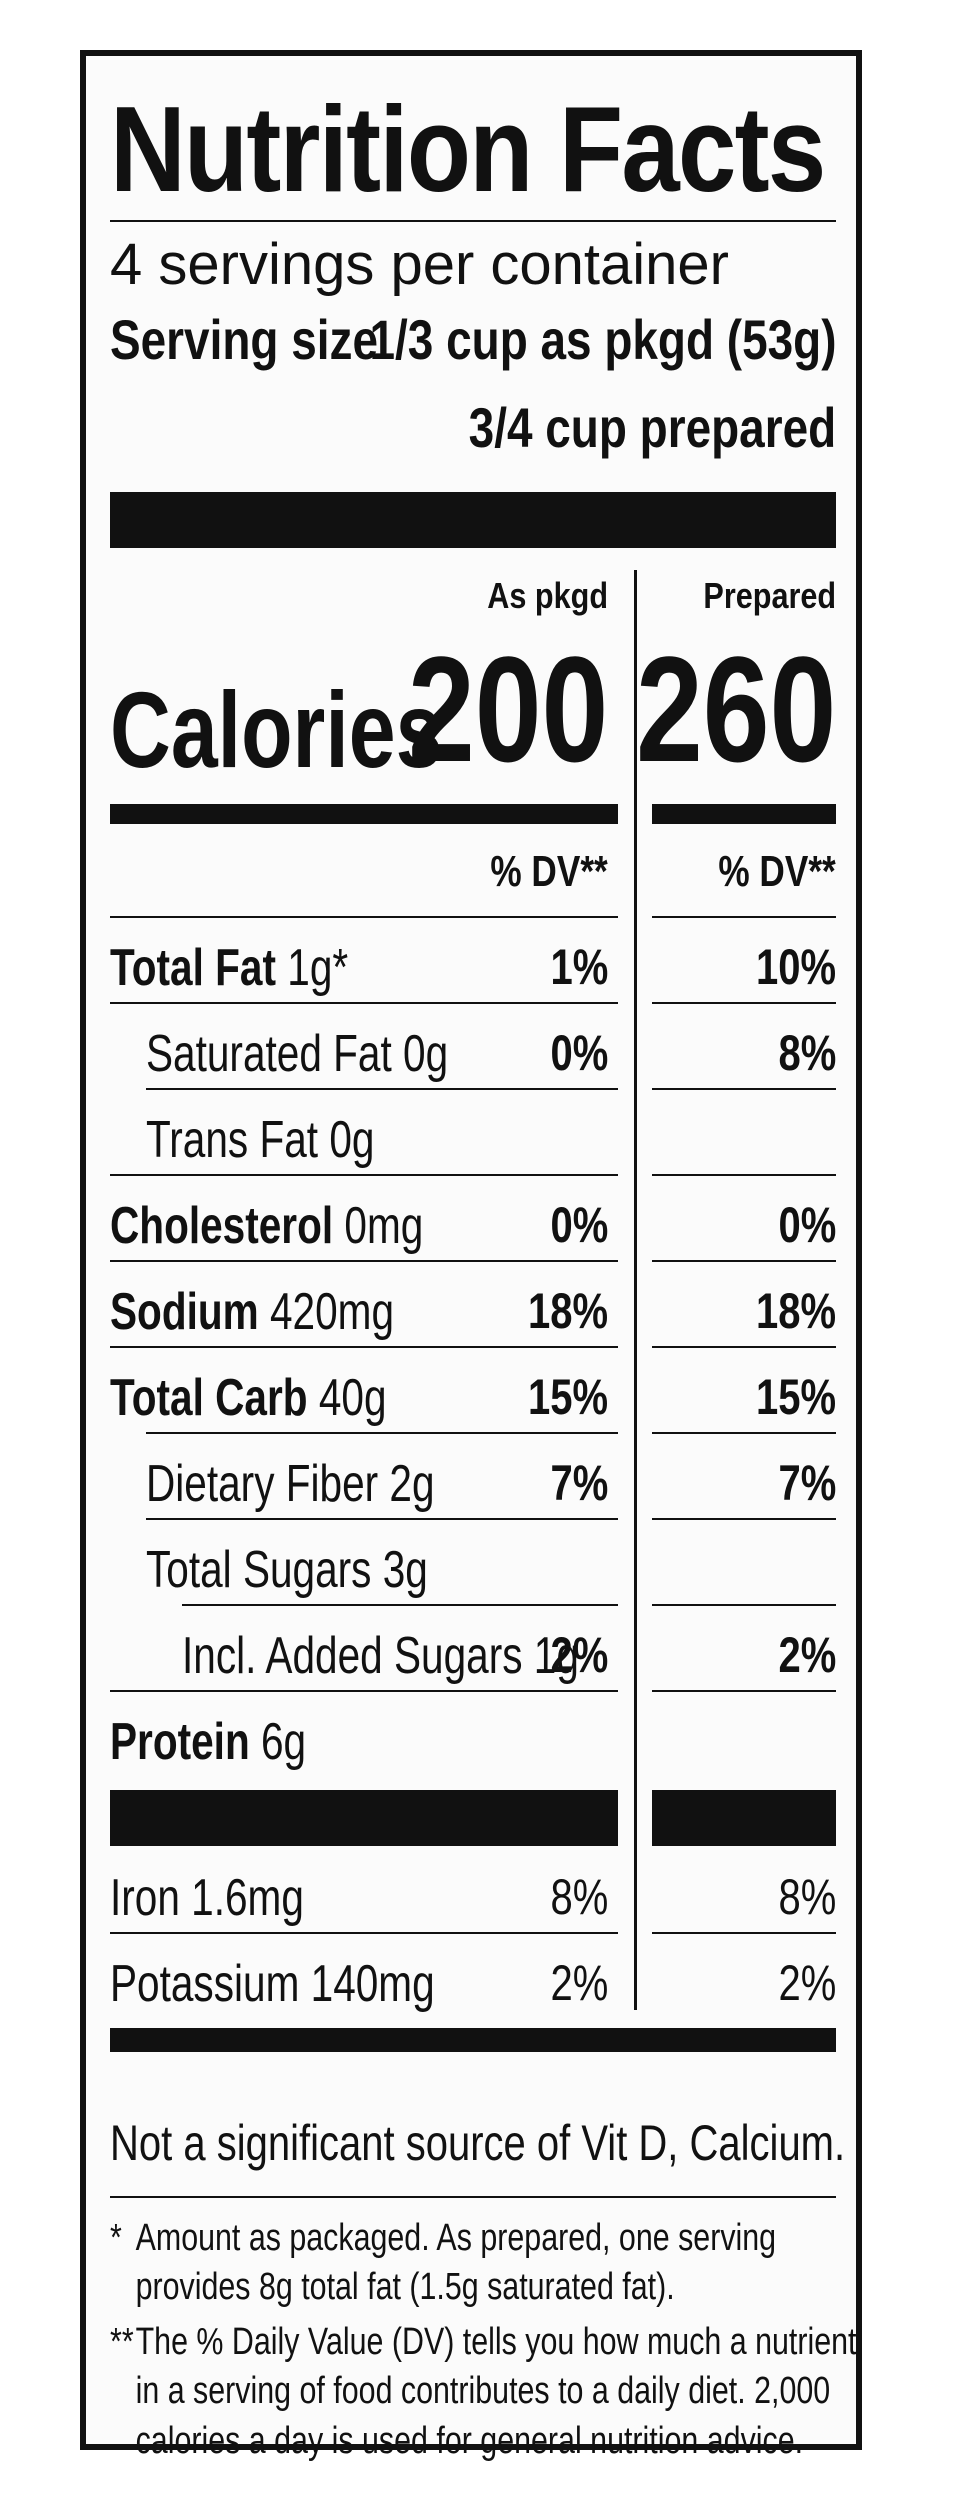  Describe the element at coordinates (267, 1226) in the screenshot. I see `row-cholesterol: Cholesterol 0mg` at that location.